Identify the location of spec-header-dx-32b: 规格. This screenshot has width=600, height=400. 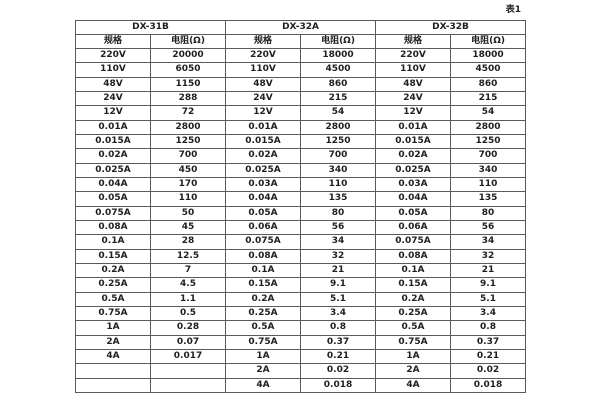
(413, 41).